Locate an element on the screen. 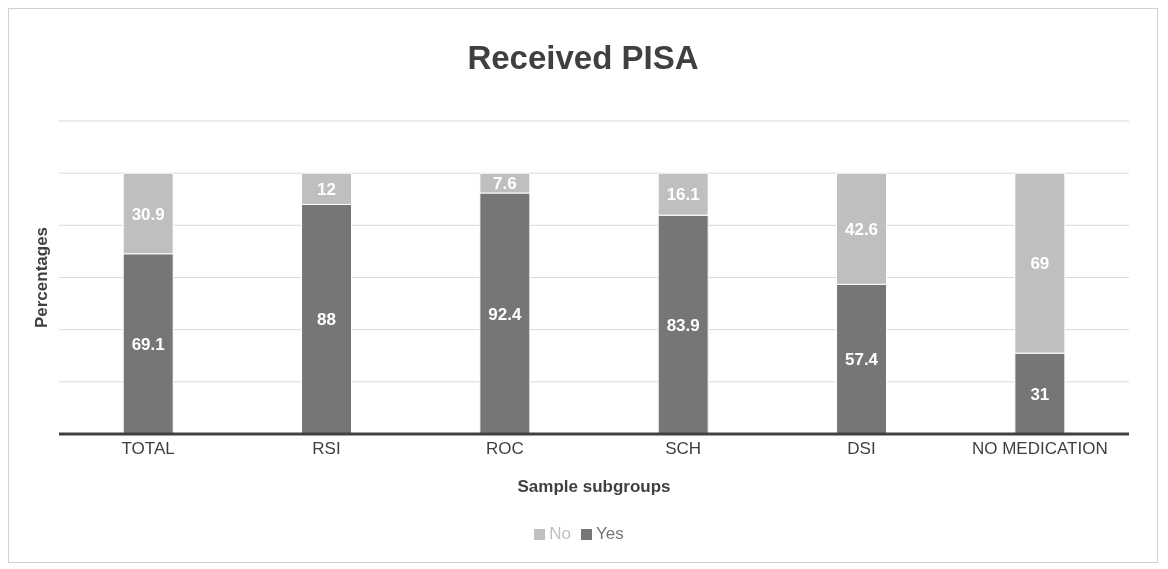 This screenshot has height=569, width=1168. data-label: 16.1 is located at coordinates (683, 195).